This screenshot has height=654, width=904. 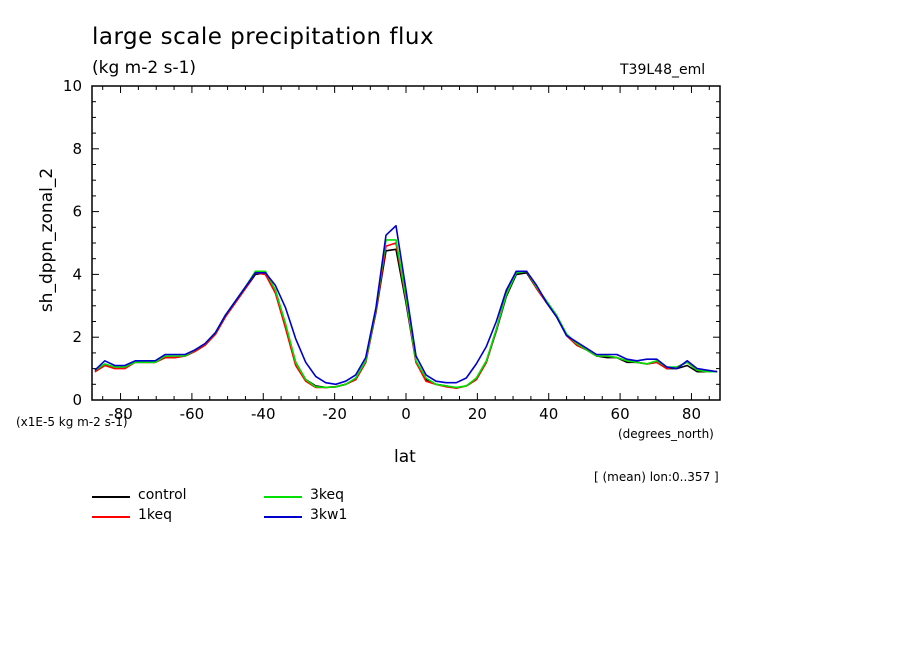 What do you see at coordinates (77, 212) in the screenshot?
I see `y-tick-label: 6` at bounding box center [77, 212].